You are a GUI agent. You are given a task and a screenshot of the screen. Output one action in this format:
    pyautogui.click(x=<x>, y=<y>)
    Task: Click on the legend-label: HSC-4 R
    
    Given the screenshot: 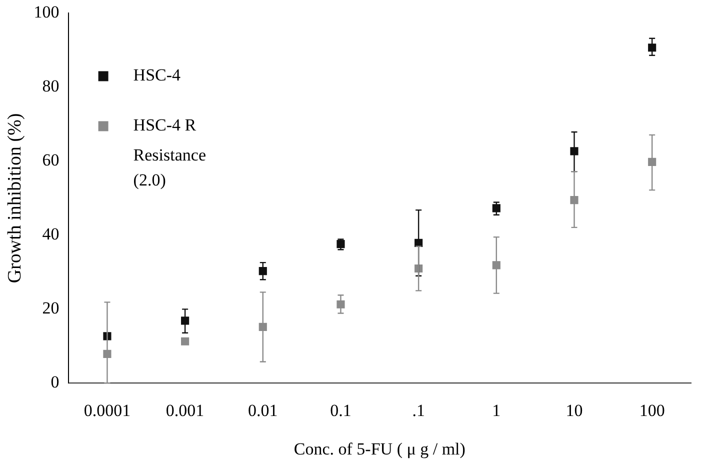 What is the action you would take?
    pyautogui.click(x=165, y=125)
    